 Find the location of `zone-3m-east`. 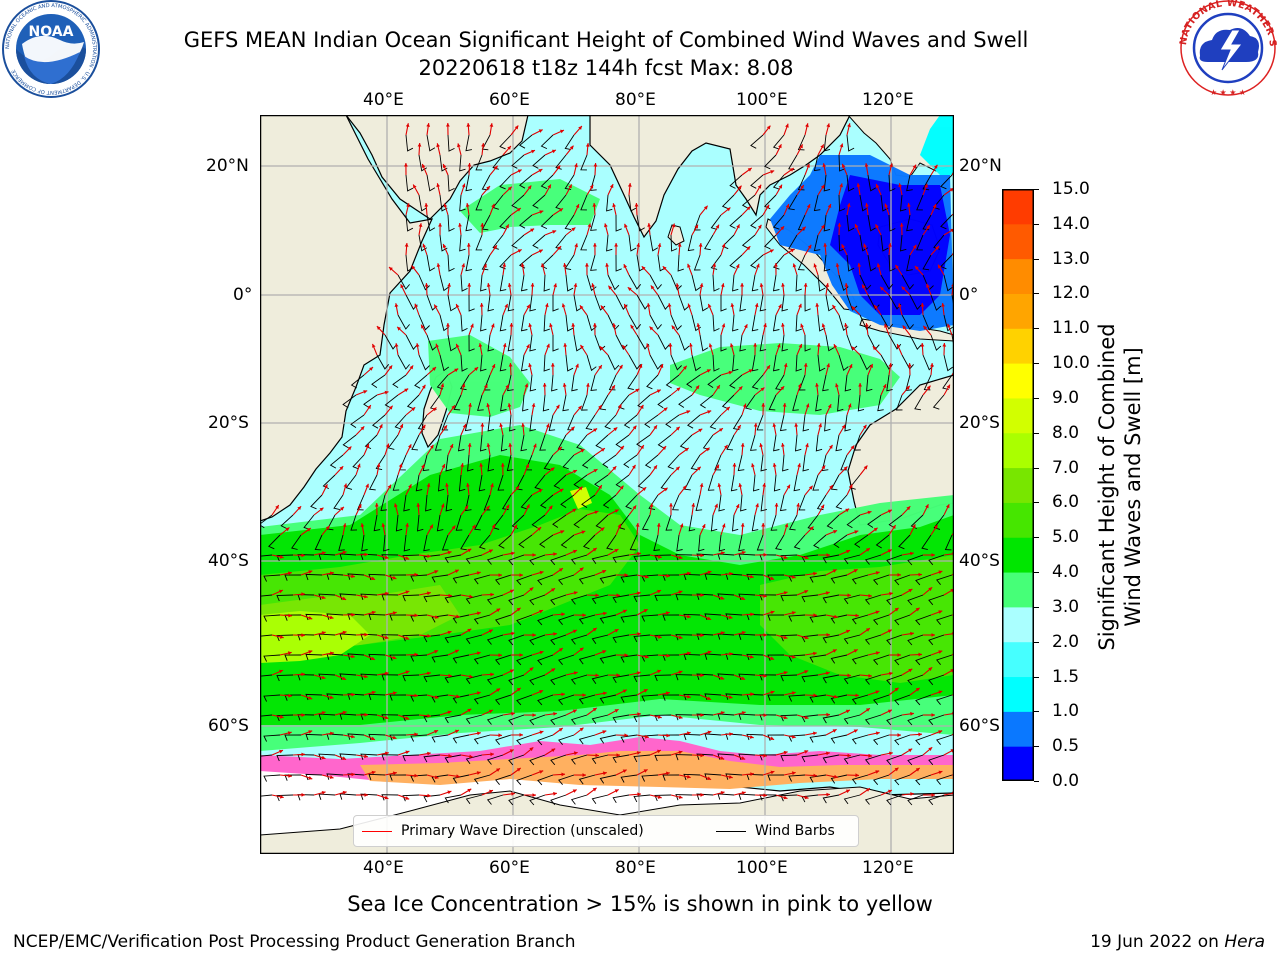

zone-3m-east is located at coordinates (785, 379).